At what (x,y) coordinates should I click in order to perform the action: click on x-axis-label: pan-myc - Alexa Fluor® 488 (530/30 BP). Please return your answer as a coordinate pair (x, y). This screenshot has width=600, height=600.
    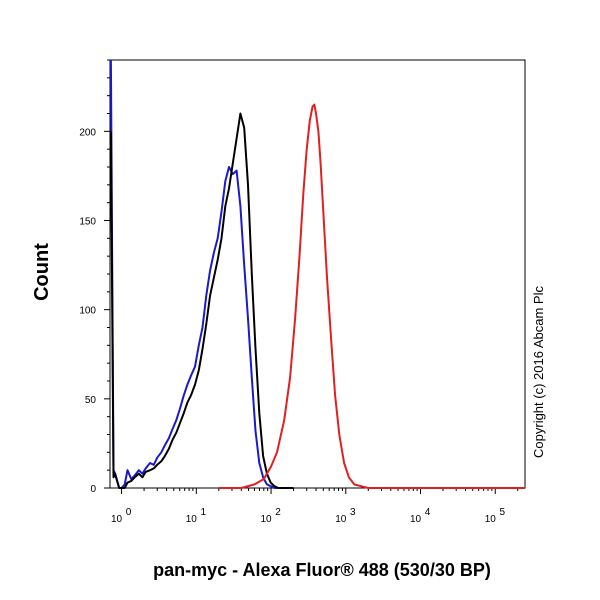
    Looking at the image, I should click on (322, 570).